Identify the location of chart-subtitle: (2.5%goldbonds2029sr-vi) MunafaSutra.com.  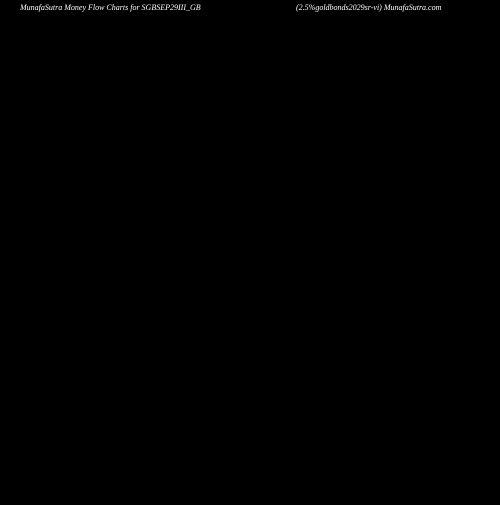
(369, 7).